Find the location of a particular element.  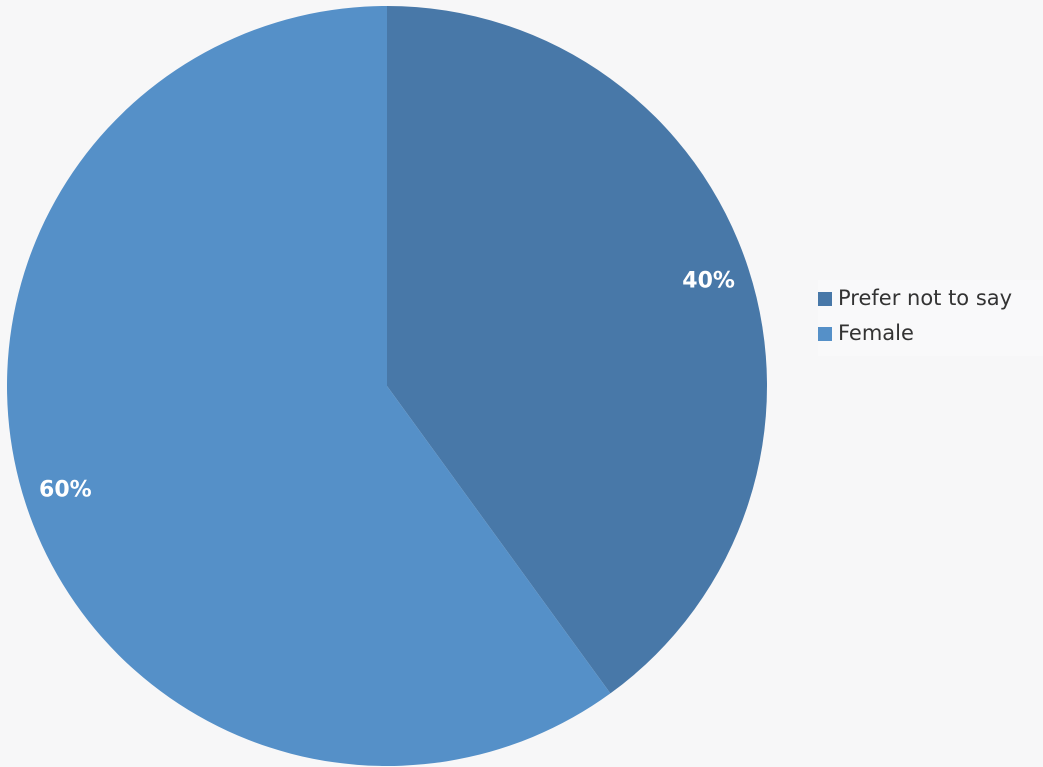

legend-label: Prefer not to say is located at coordinates (925, 298).